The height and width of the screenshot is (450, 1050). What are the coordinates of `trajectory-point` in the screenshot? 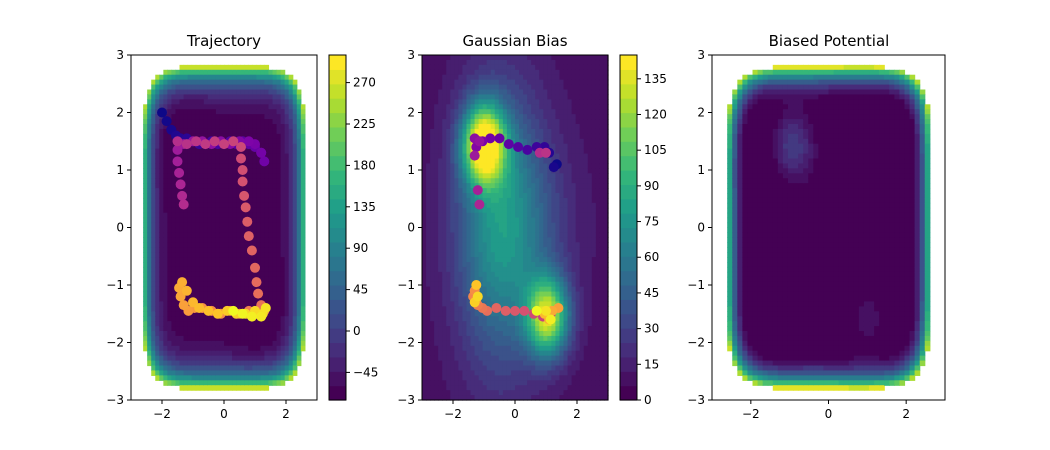 It's located at (183, 204).